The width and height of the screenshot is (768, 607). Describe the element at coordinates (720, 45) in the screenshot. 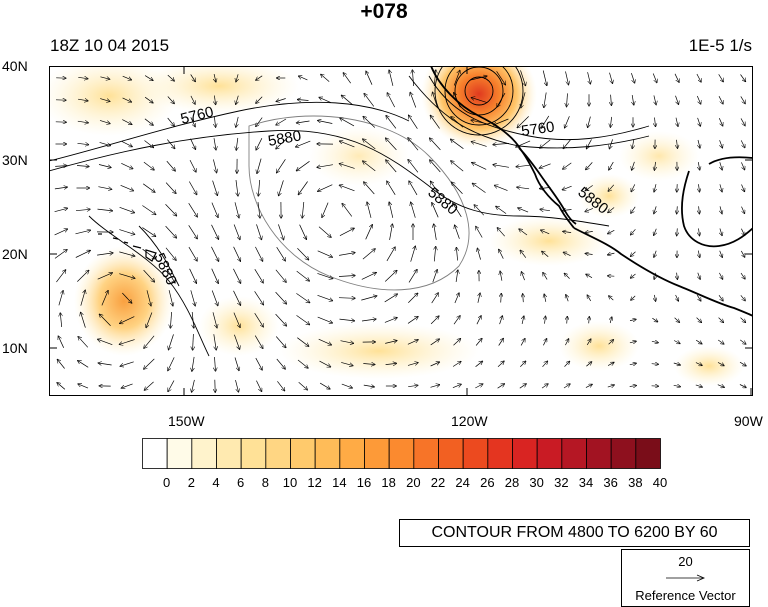

I see `units-label: 1E-5 1/s` at that location.